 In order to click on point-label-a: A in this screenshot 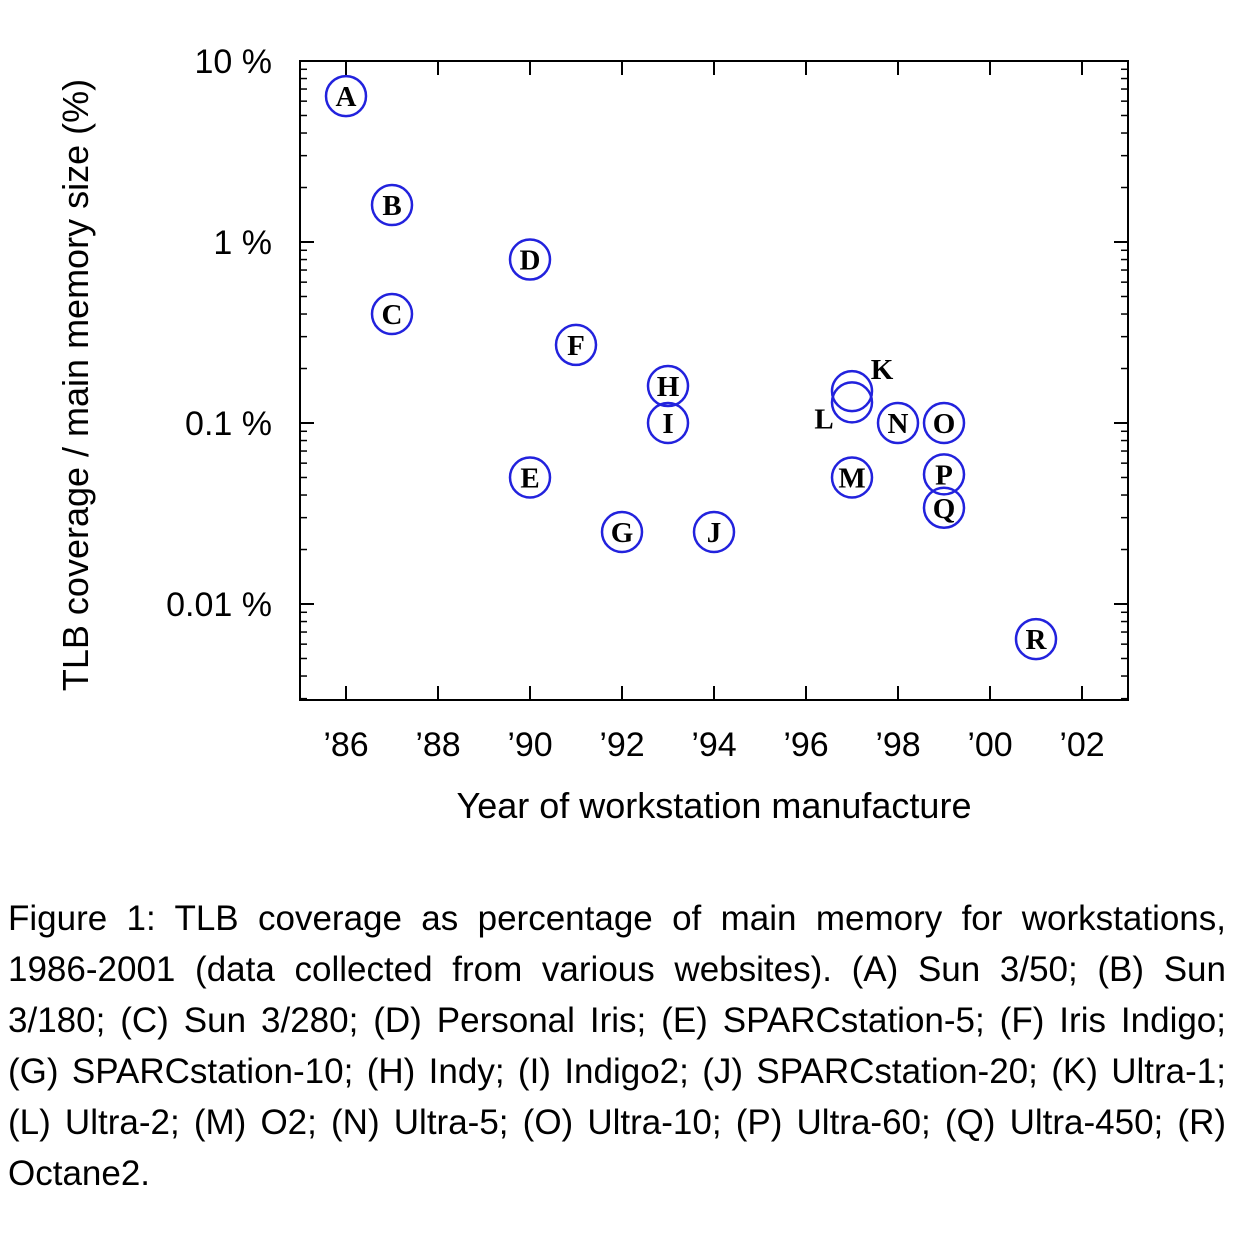, I will do `click(346, 97)`.